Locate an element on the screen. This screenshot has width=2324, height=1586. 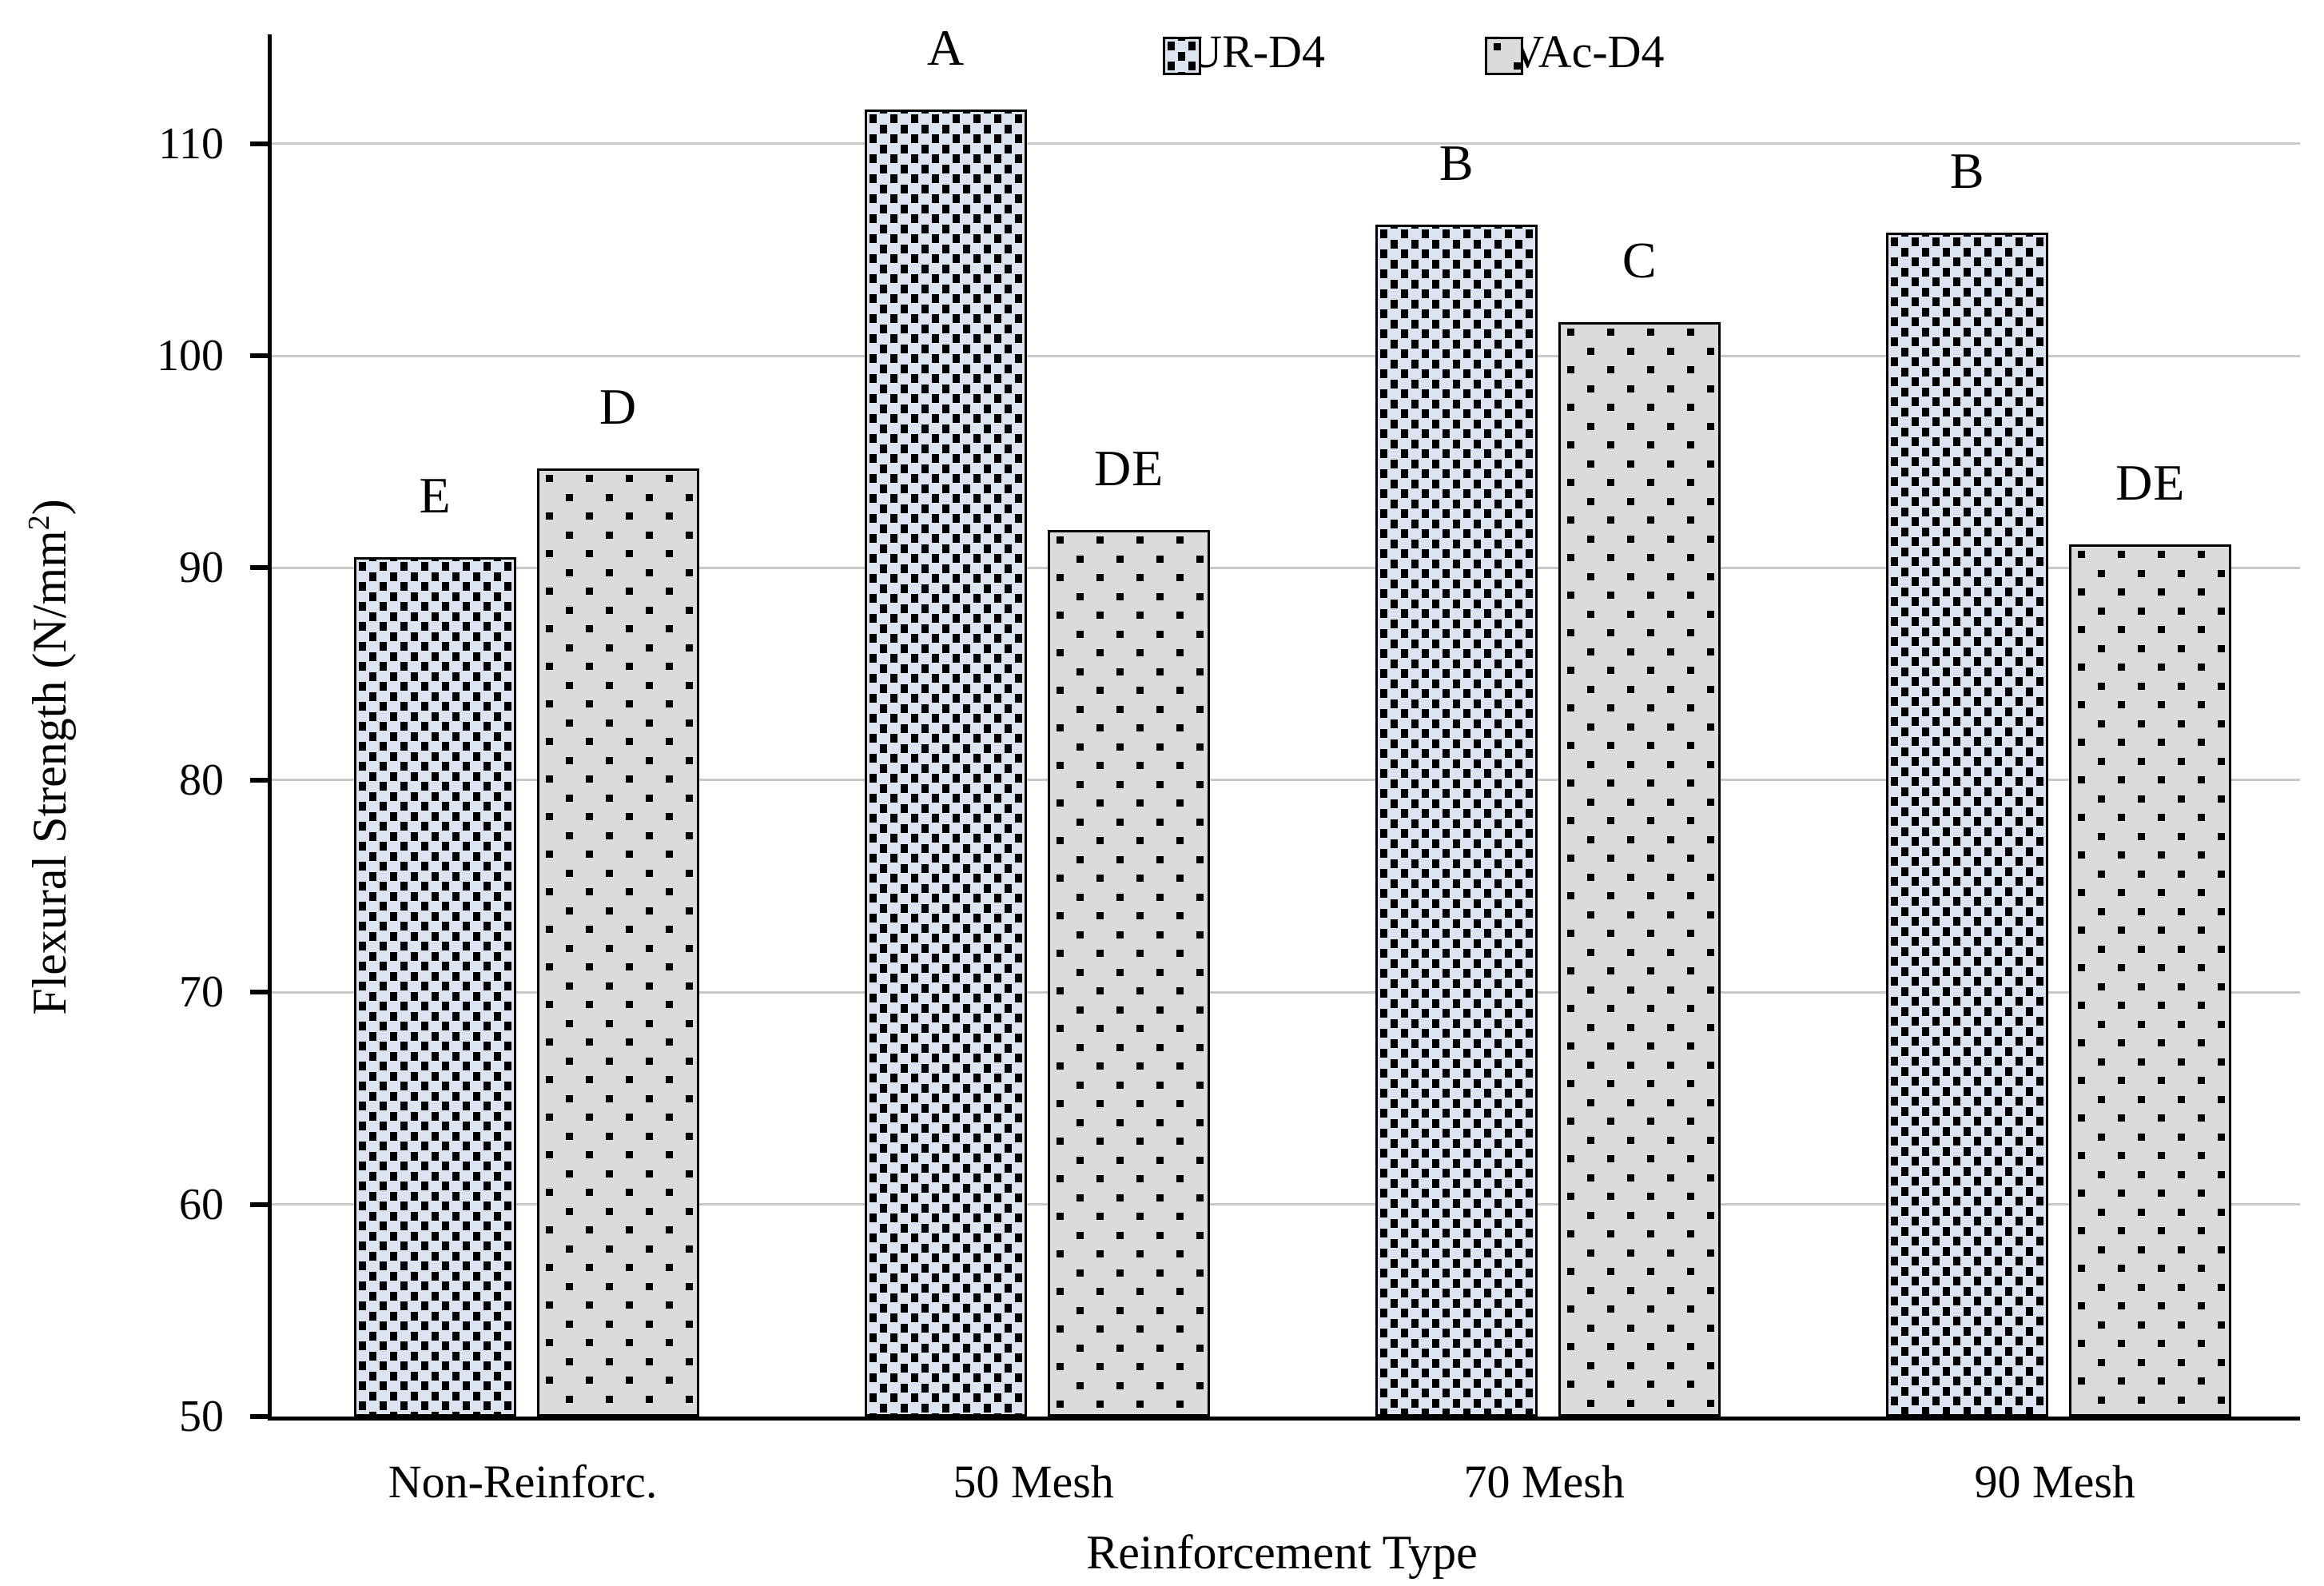
x-axis-category-label-1: Non-Reinforc. is located at coordinates (523, 1482).